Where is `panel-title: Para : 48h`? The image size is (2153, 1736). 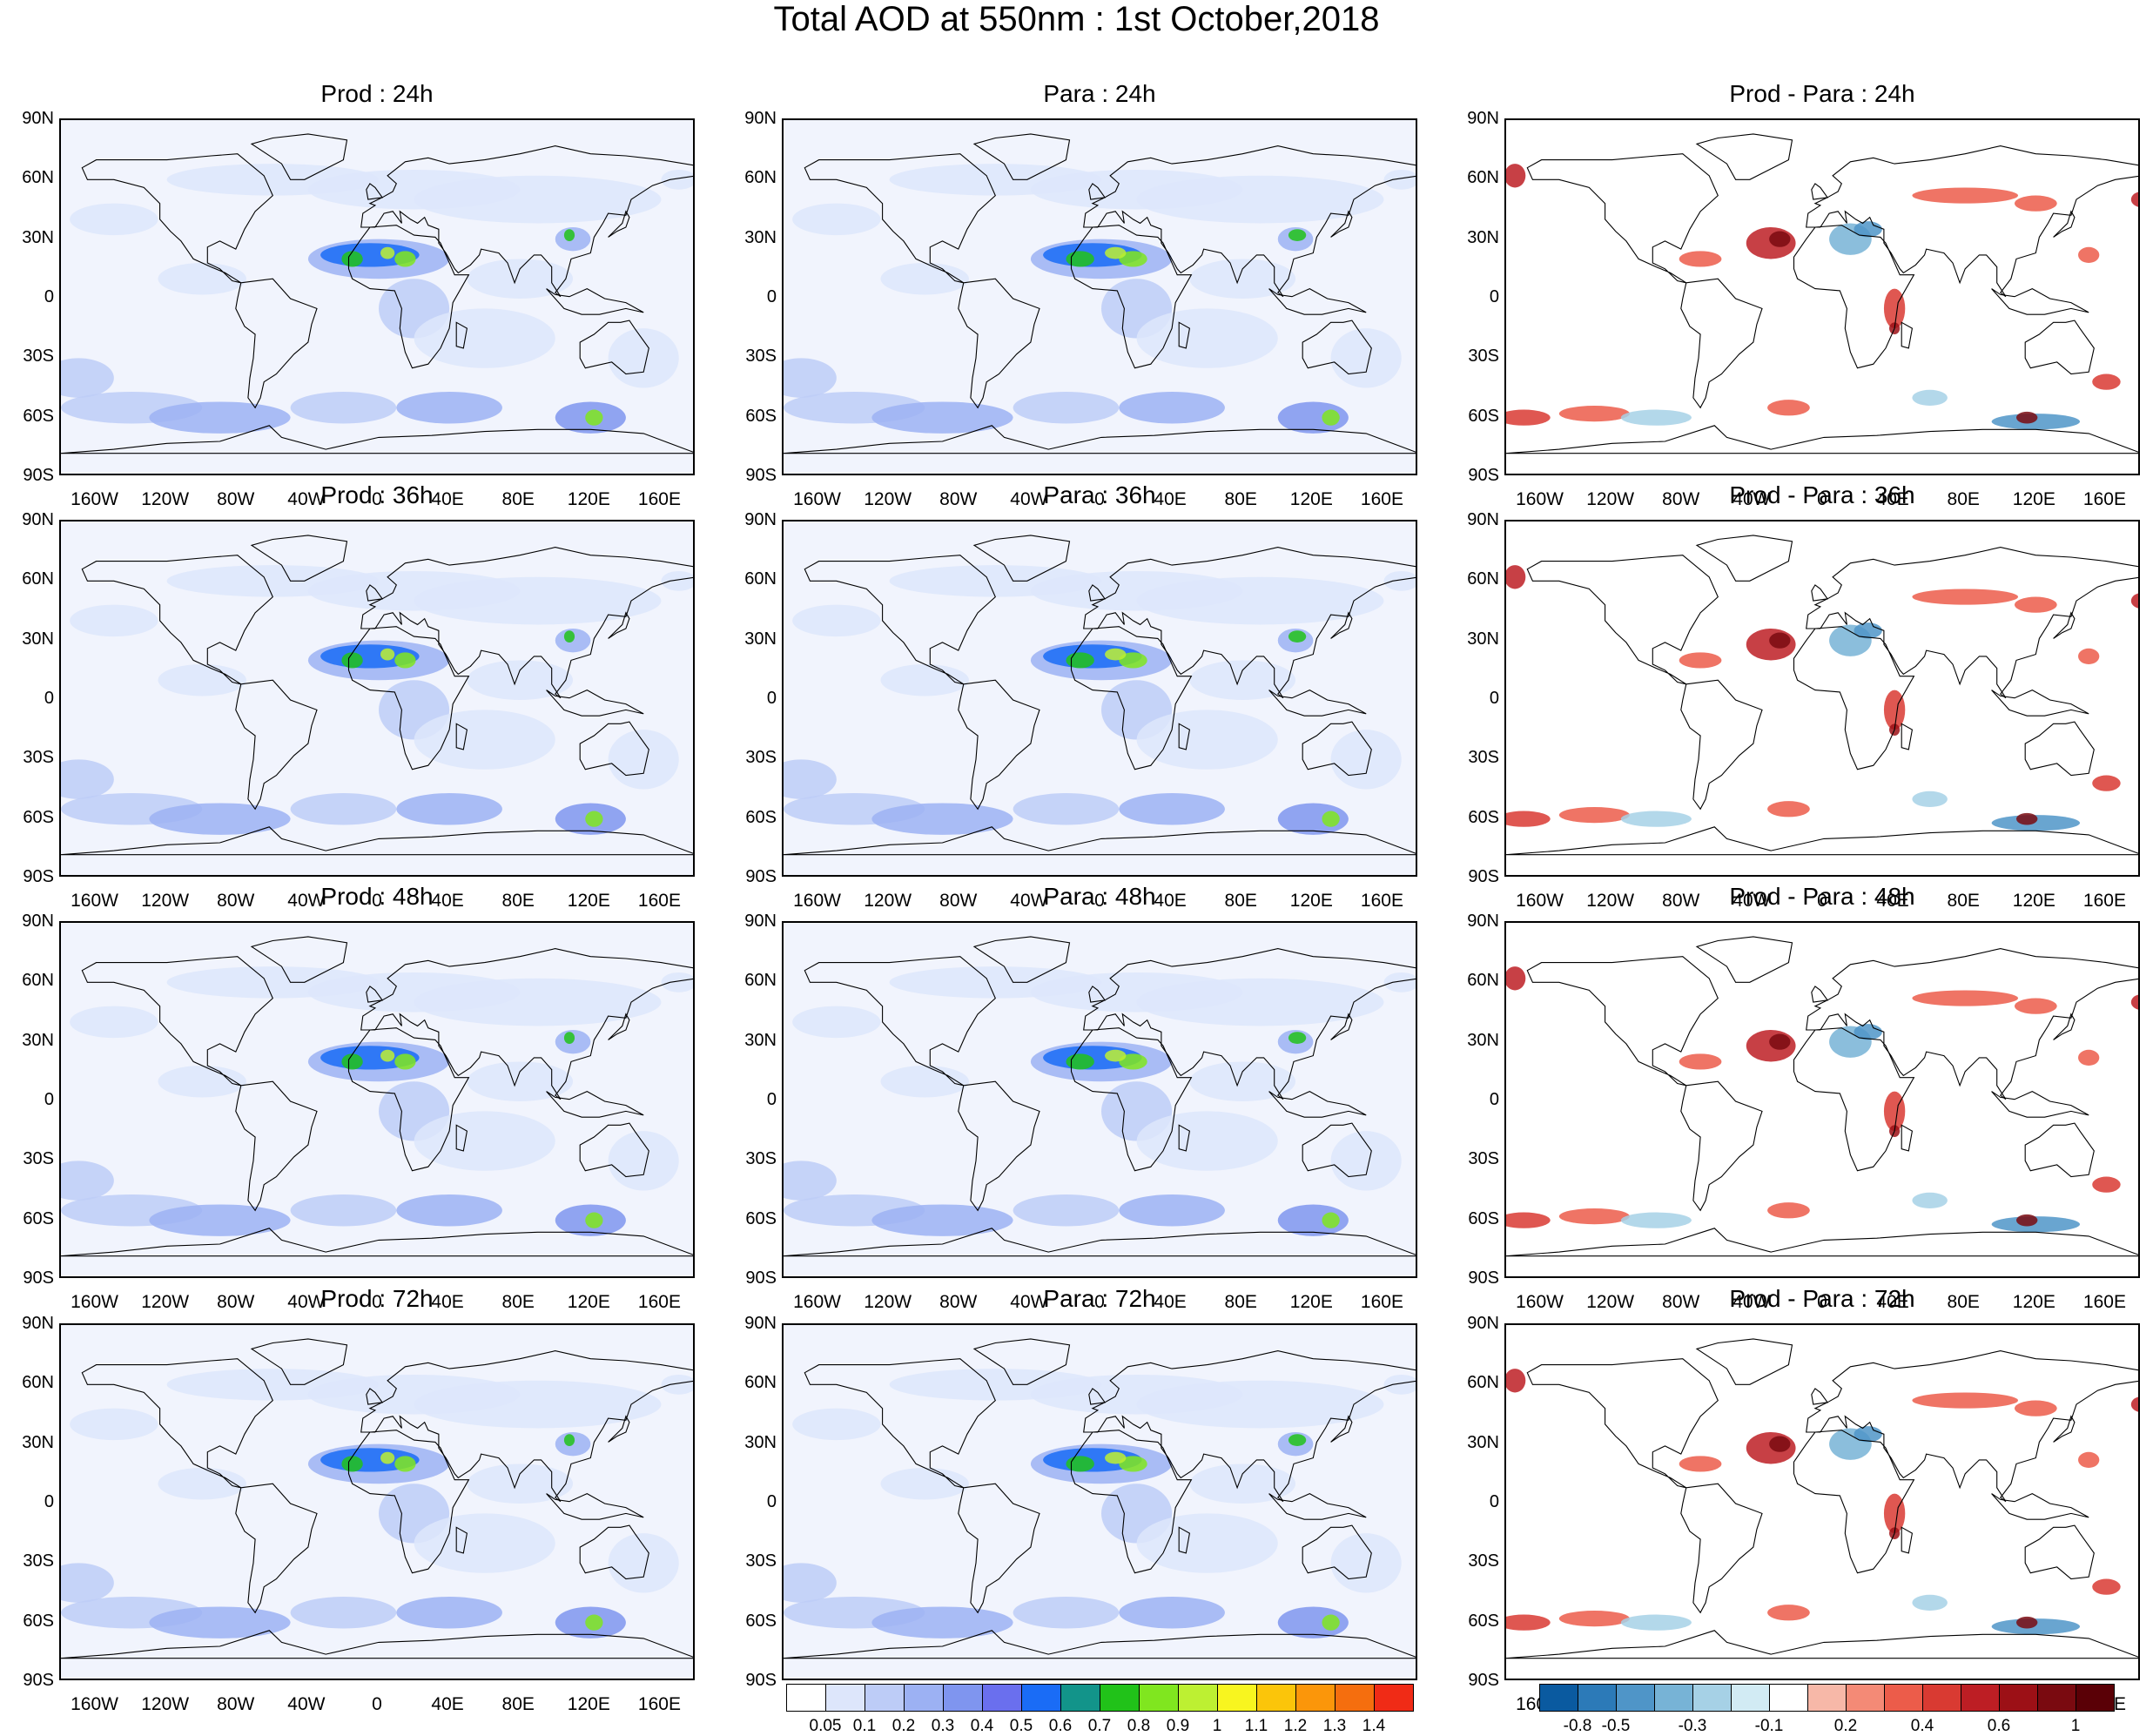 panel-title: Para : 48h is located at coordinates (1099, 896).